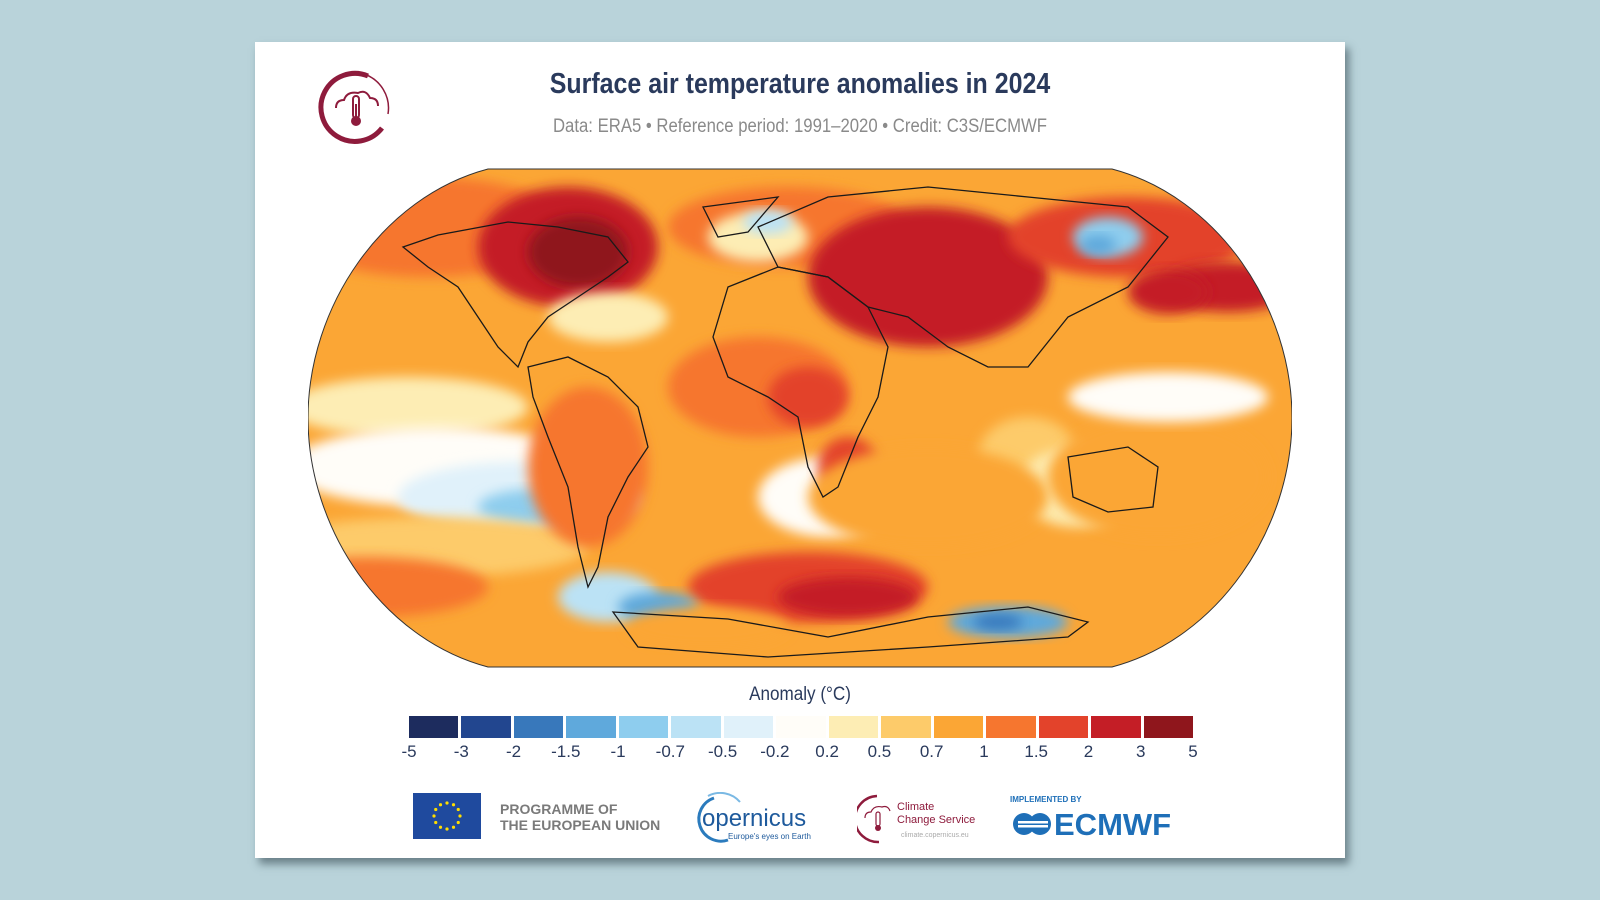  Describe the element at coordinates (1036, 751) in the screenshot. I see `colorbar-tick-label: 1.5` at that location.